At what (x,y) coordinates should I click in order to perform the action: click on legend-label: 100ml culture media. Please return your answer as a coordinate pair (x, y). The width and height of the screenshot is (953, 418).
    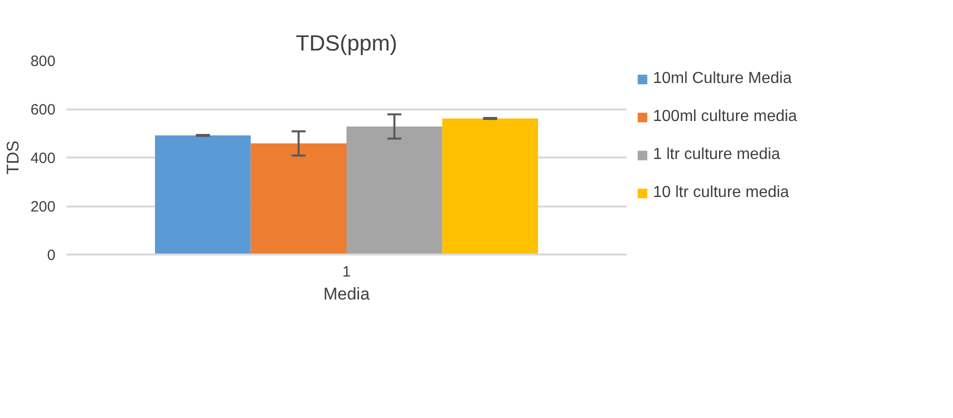
    Looking at the image, I should click on (725, 117).